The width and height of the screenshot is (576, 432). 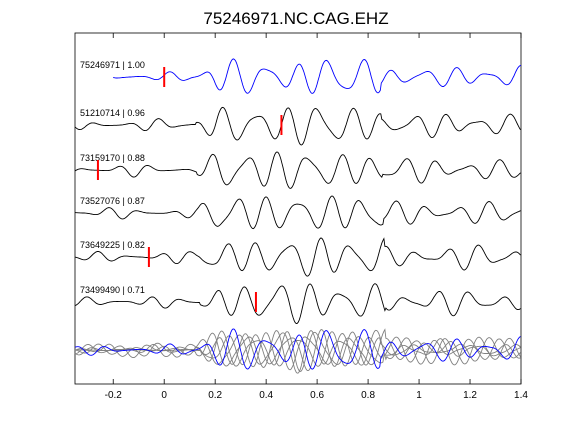 What do you see at coordinates (112, 201) in the screenshot?
I see `trace-label-4: 73527076 | 0.87` at bounding box center [112, 201].